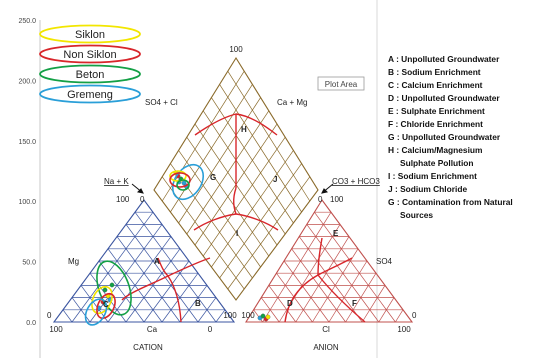 Image resolution: width=549 pixels, height=358 pixels. What do you see at coordinates (326, 347) in the screenshot?
I see `anion-title: ANION` at bounding box center [326, 347].